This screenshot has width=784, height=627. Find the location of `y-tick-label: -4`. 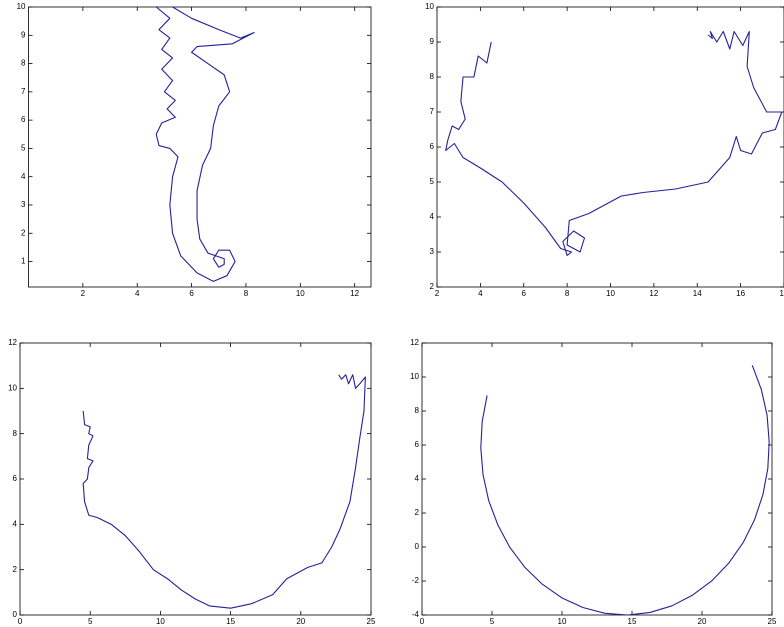

y-tick-label: -4 is located at coordinates (416, 614).